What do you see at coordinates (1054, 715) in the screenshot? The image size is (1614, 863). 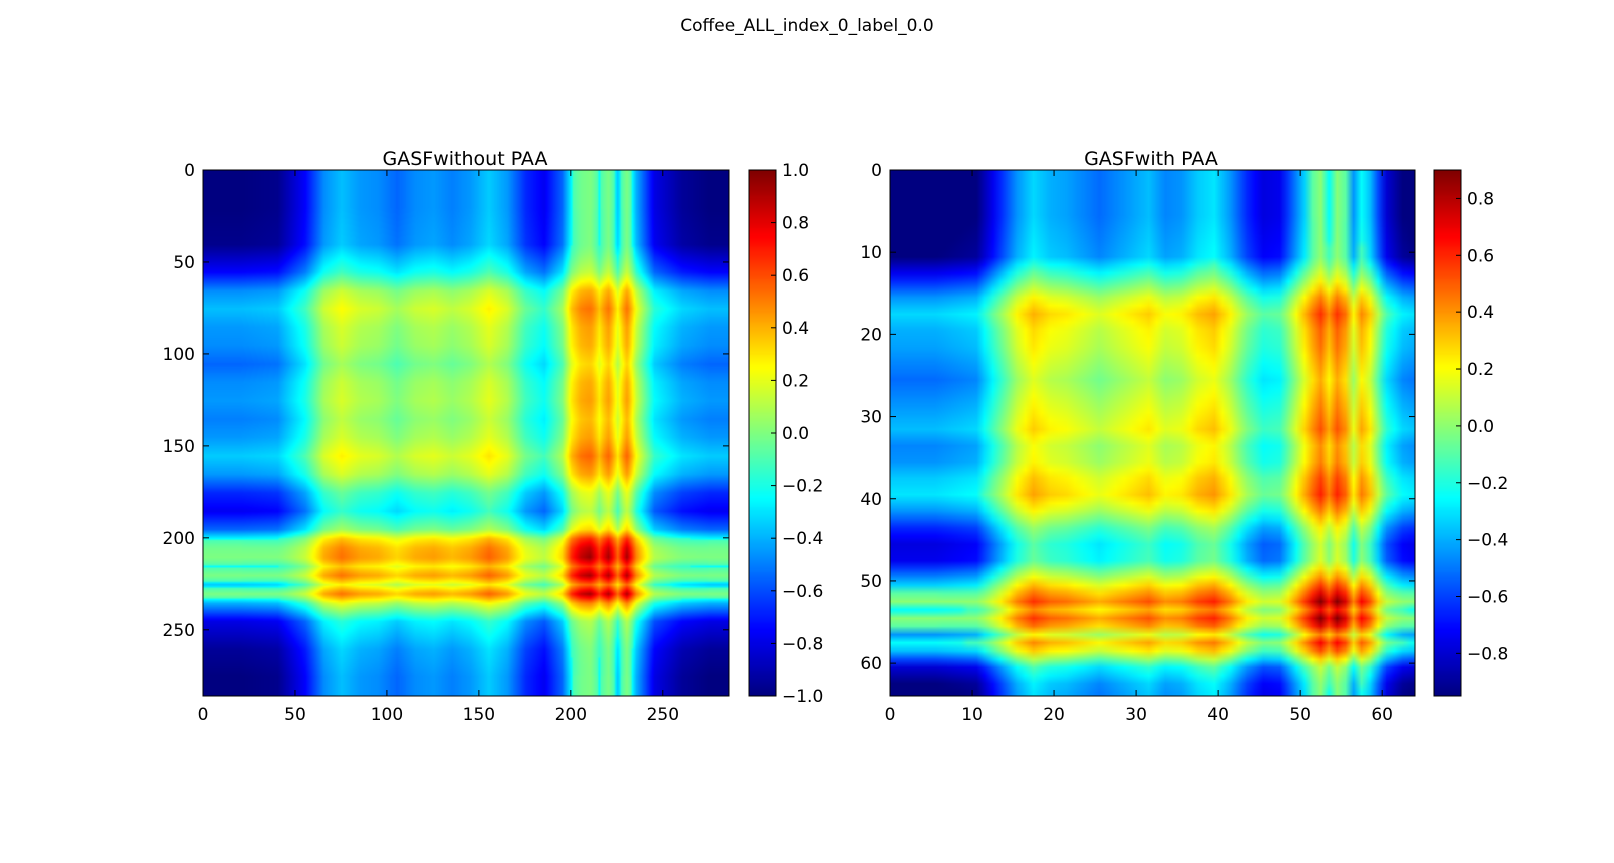 I see `x-tick-label: 20` at bounding box center [1054, 715].